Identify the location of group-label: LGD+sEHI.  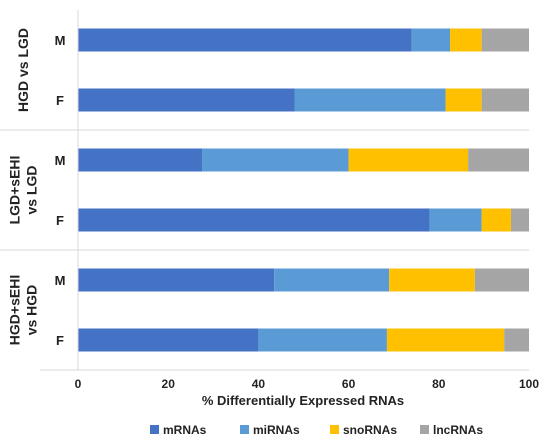
(15, 190).